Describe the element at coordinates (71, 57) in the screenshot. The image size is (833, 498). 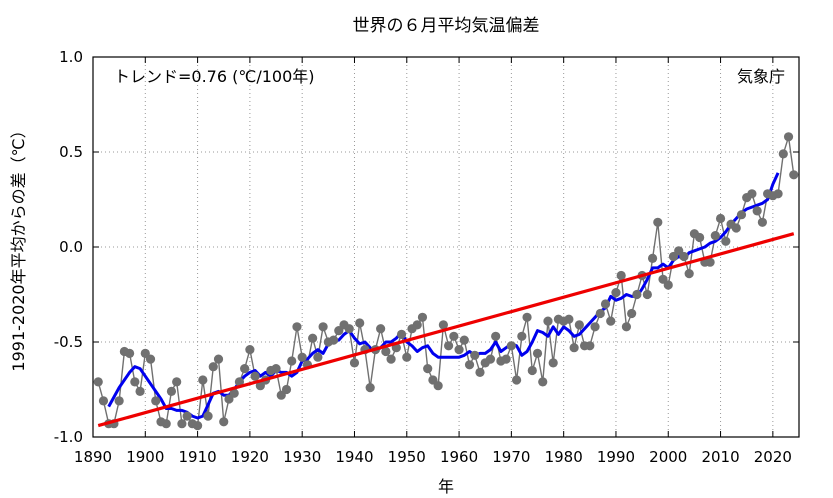
I see `y-tick-label: 1.0` at that location.